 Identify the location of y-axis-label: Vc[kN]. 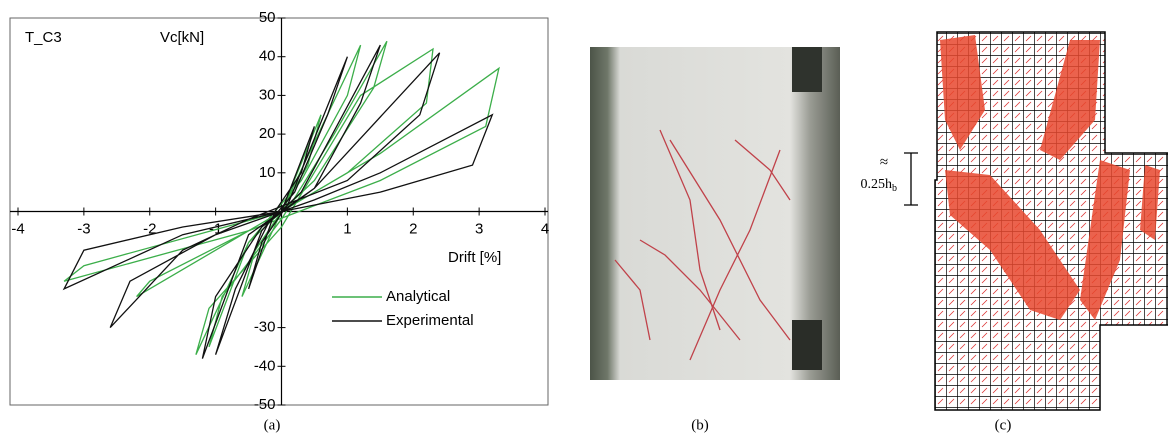
(182, 37).